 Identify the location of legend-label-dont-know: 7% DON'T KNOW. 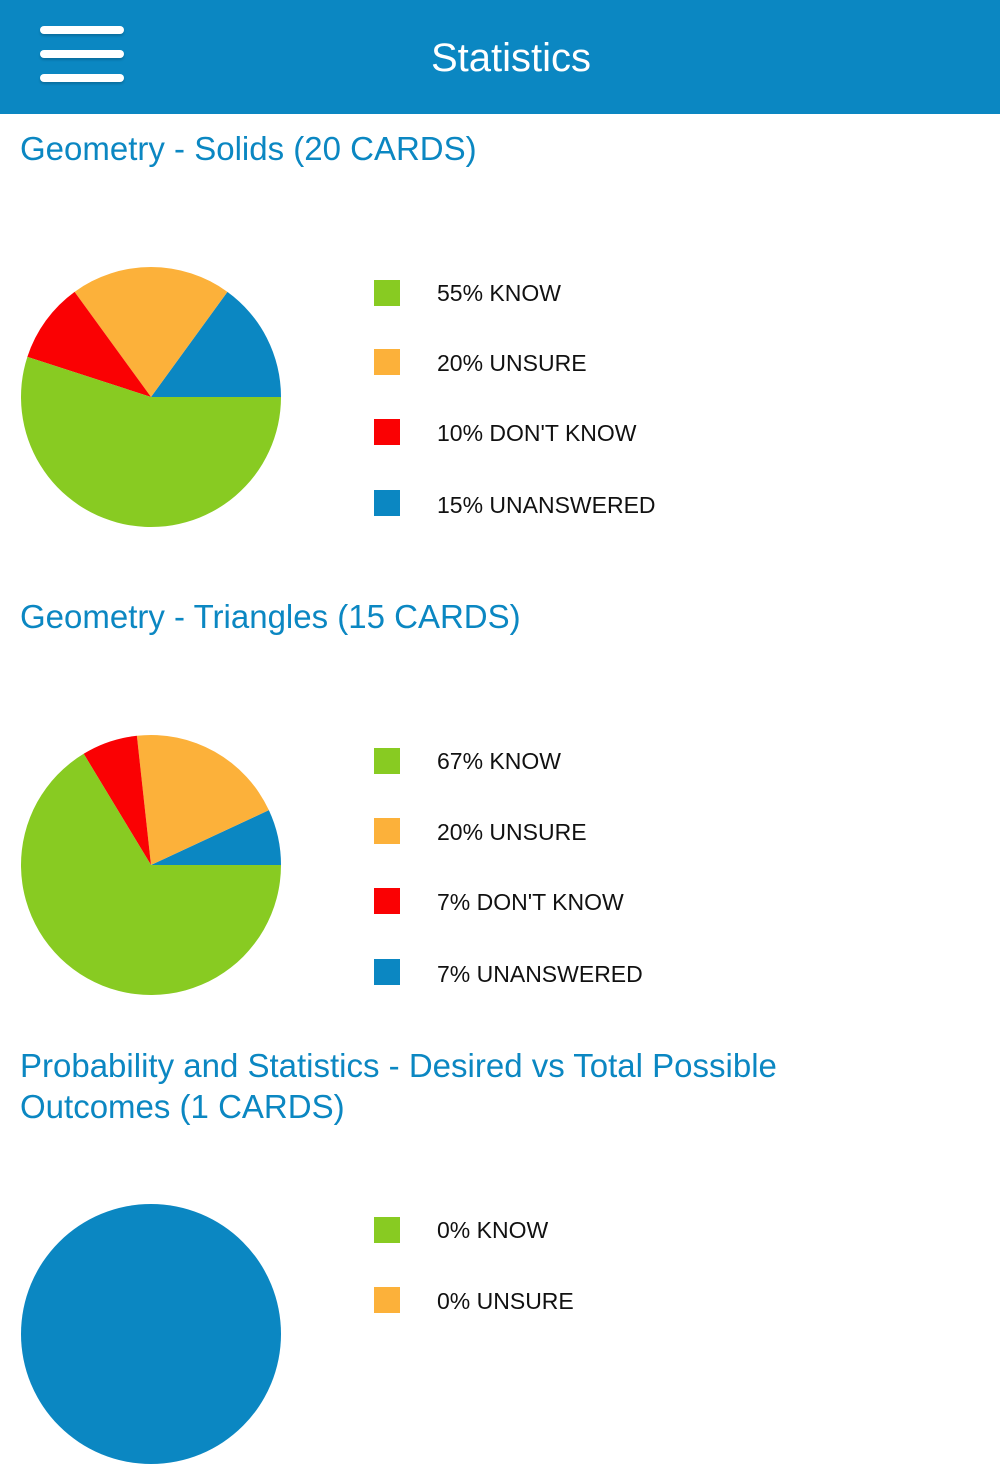
(530, 902).